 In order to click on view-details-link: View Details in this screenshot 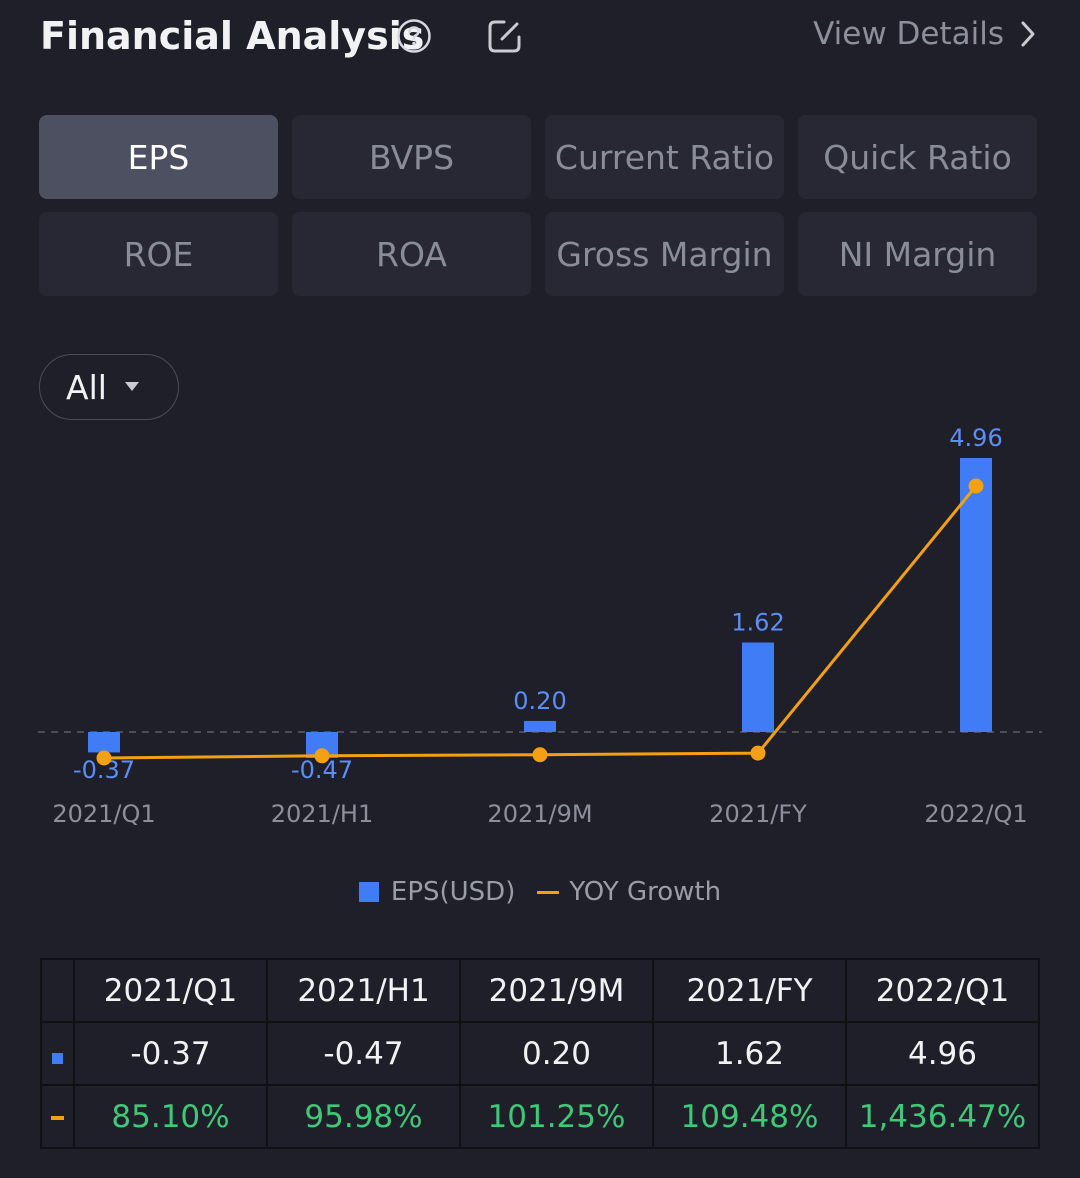, I will do `click(925, 34)`.